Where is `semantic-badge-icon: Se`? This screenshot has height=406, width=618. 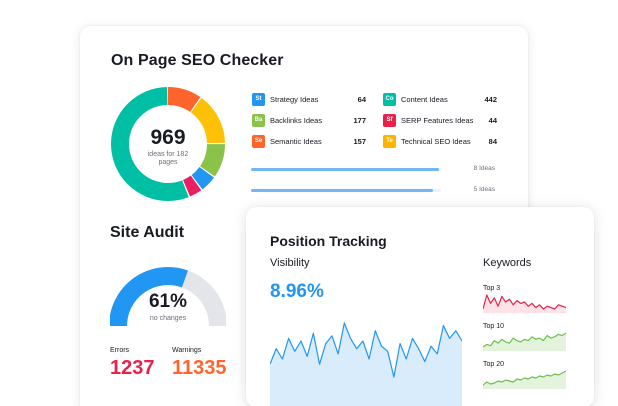 semantic-badge-icon: Se is located at coordinates (258, 141).